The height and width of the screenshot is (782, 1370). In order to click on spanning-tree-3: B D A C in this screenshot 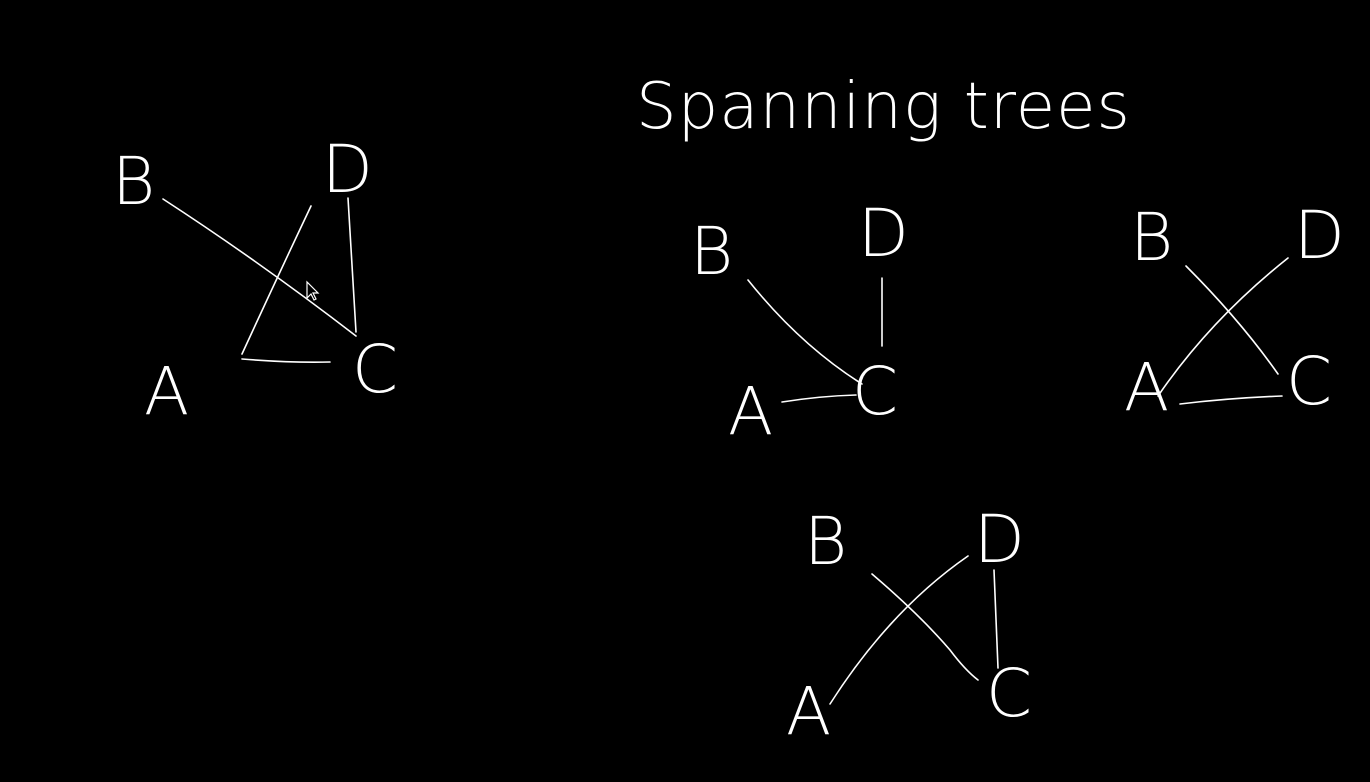, I will do `click(909, 625)`.